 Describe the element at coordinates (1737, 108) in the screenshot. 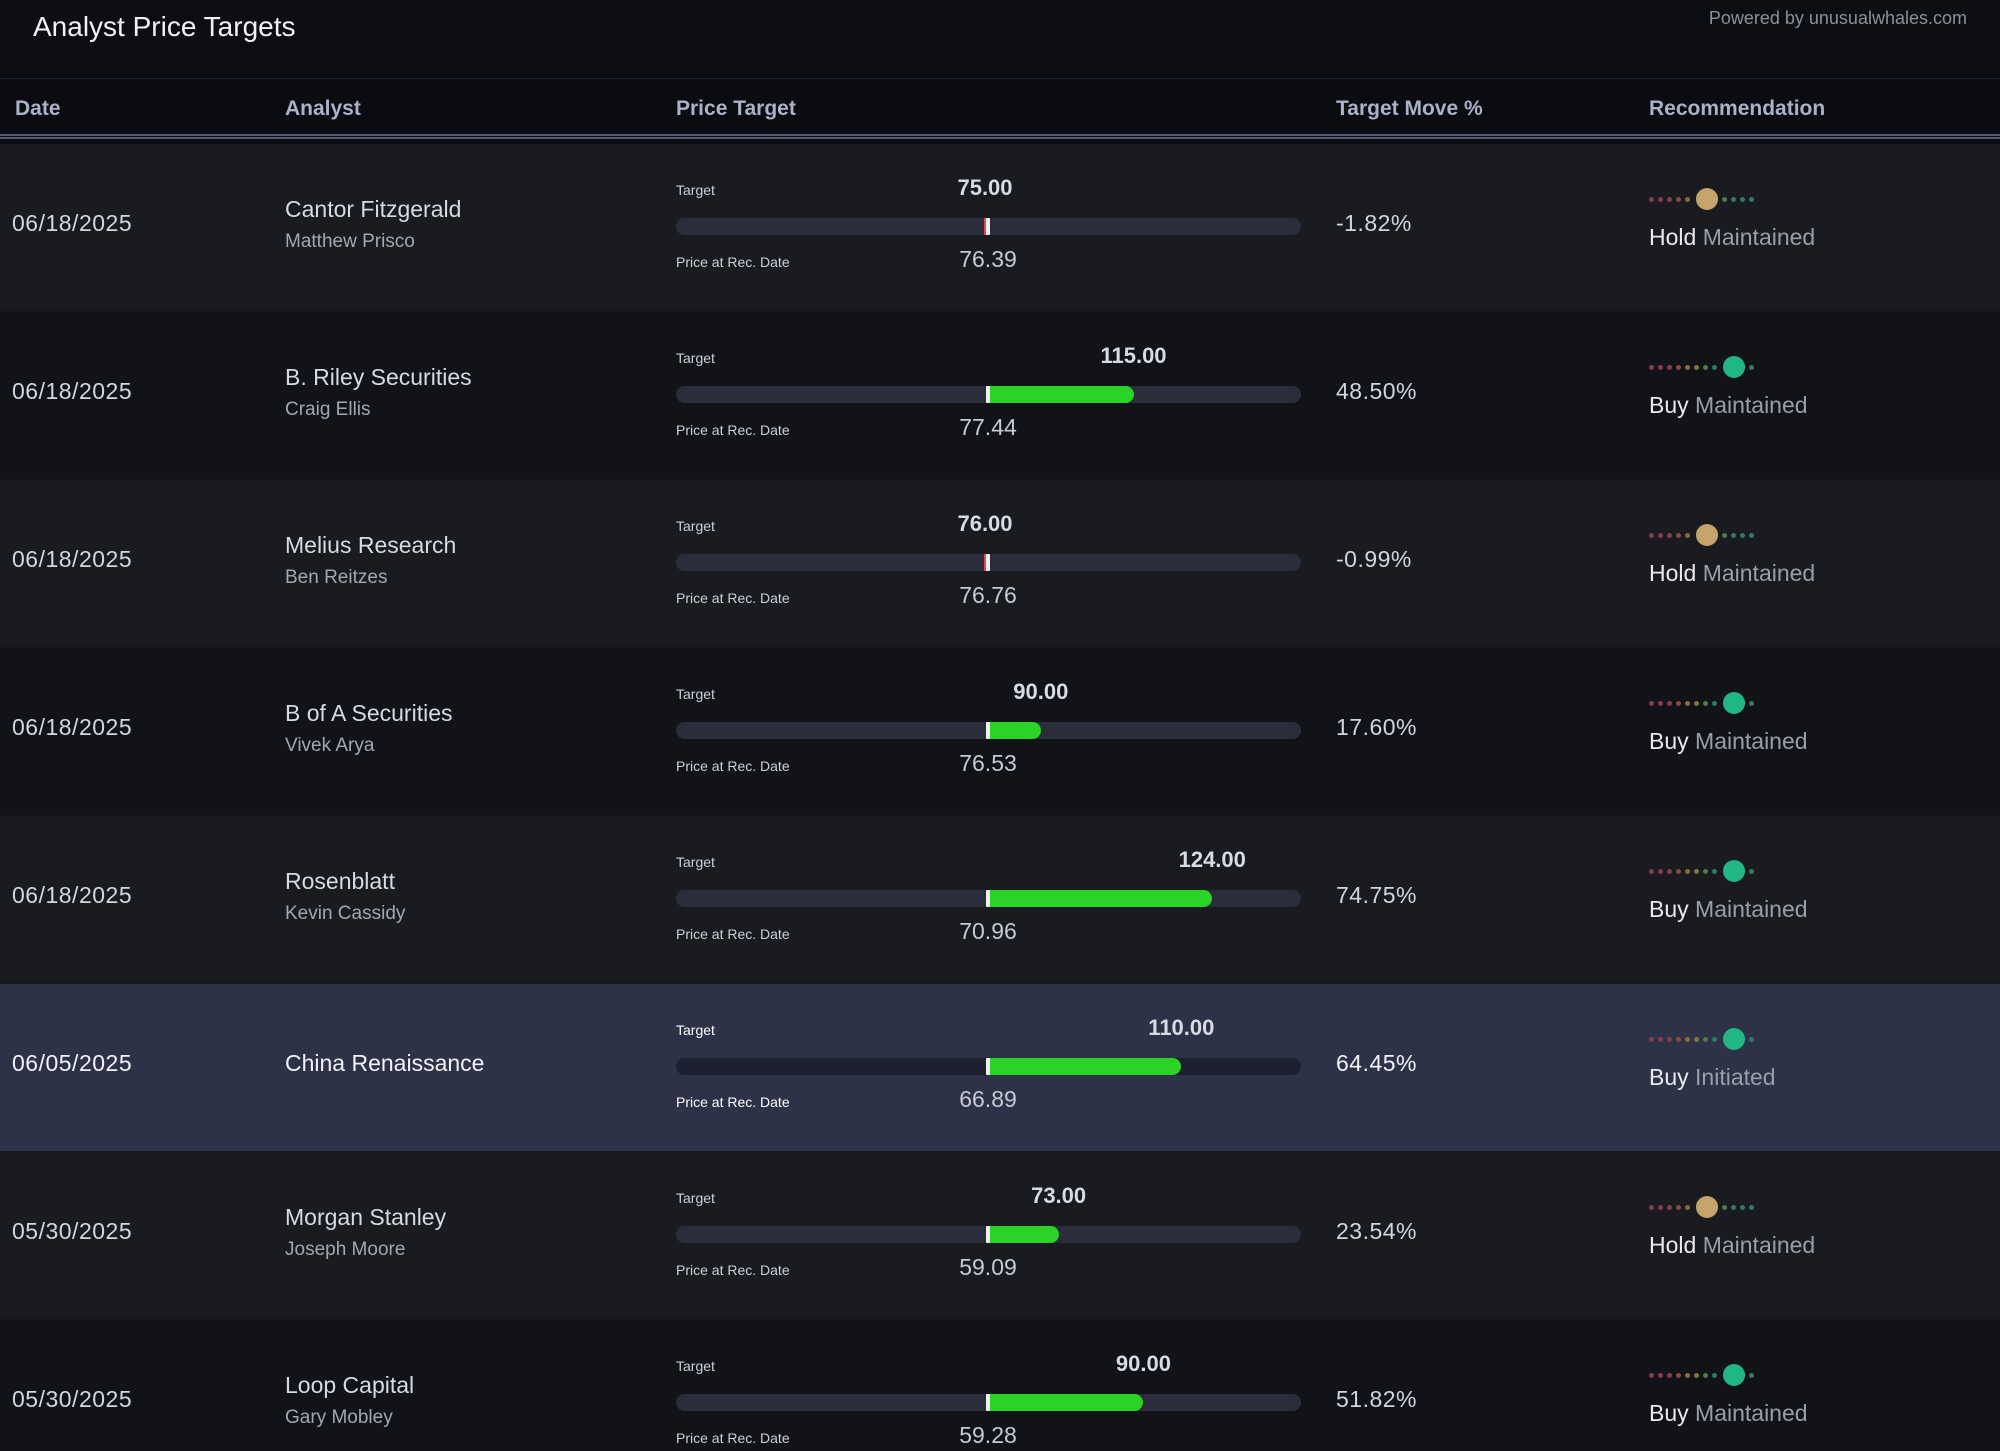

I see `column-header-recommendation: Recommendation` at that location.